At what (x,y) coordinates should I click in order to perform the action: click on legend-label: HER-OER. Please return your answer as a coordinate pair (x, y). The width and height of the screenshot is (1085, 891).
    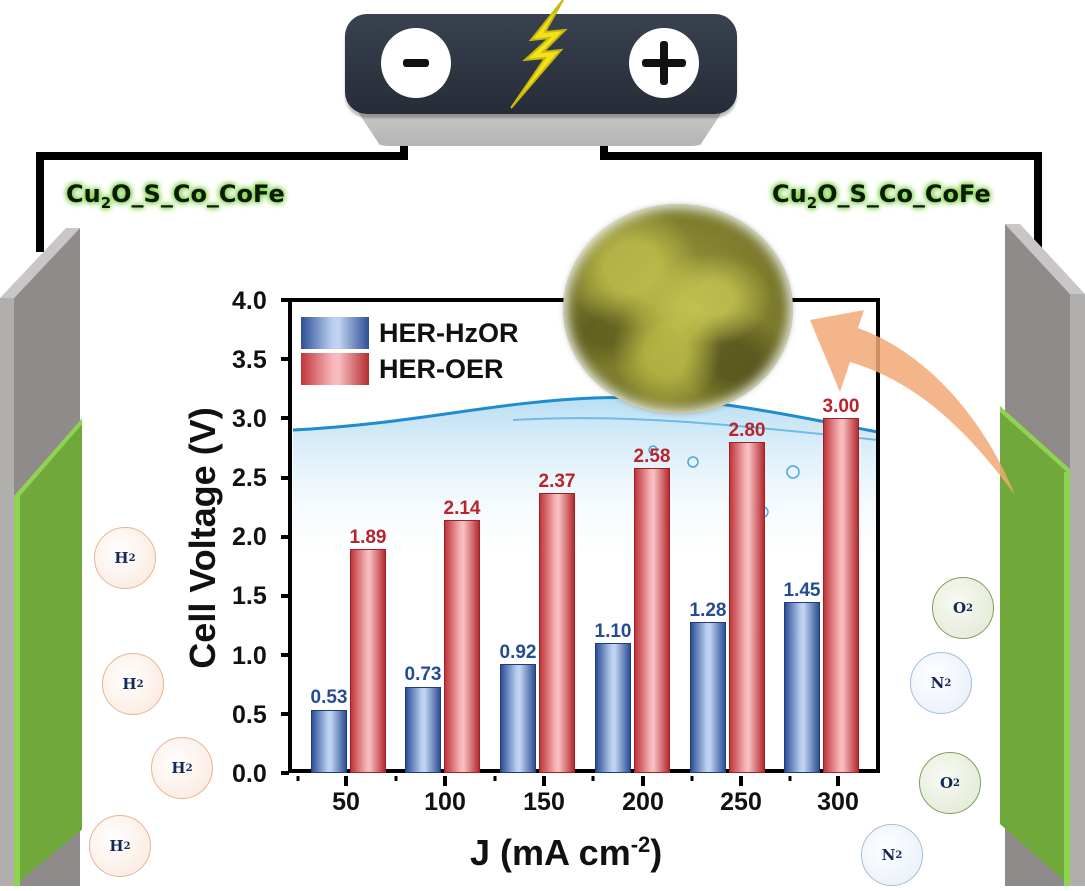
    Looking at the image, I should click on (441, 368).